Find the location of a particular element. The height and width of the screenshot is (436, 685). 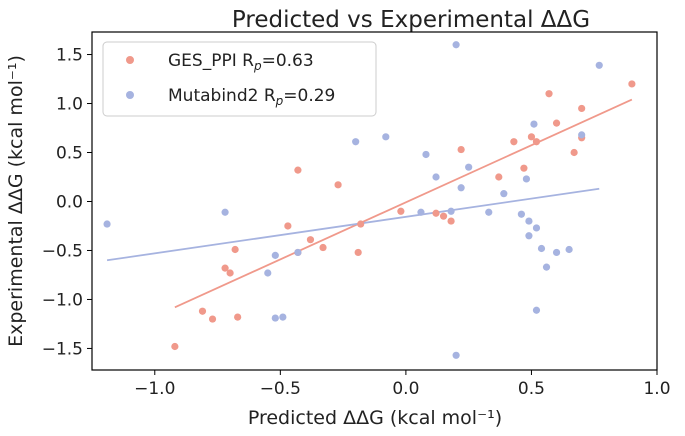

chart-title: Predicted vs Experimental ΔΔG is located at coordinates (411, 20).